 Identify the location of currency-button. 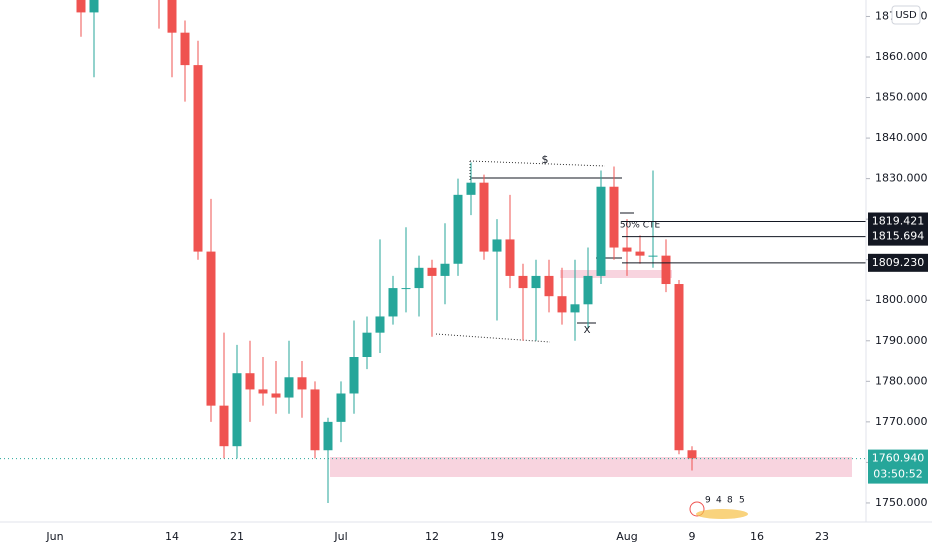
(906, 15).